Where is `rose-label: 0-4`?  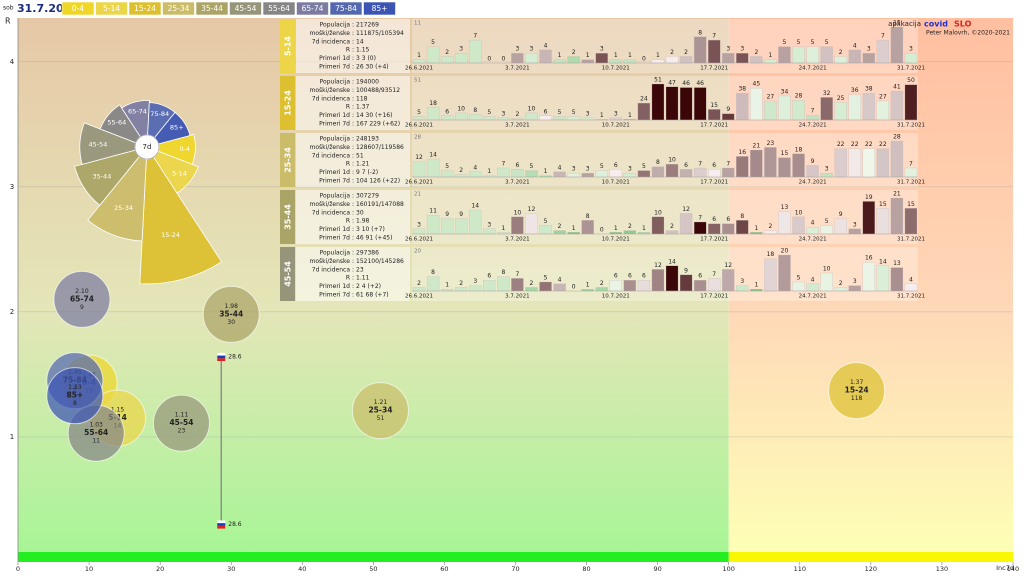 rose-label: 0-4 is located at coordinates (184, 149).